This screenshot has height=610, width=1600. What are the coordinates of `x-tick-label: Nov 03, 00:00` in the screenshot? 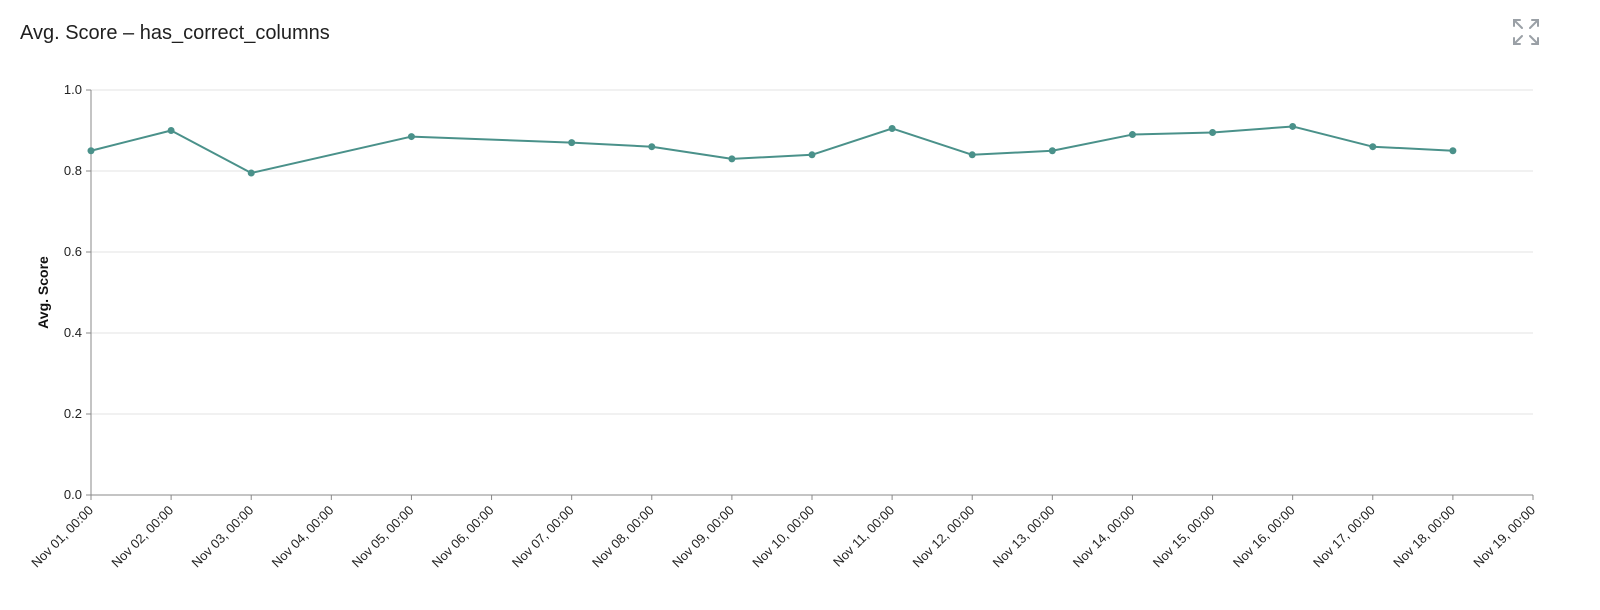 It's located at (222, 537).